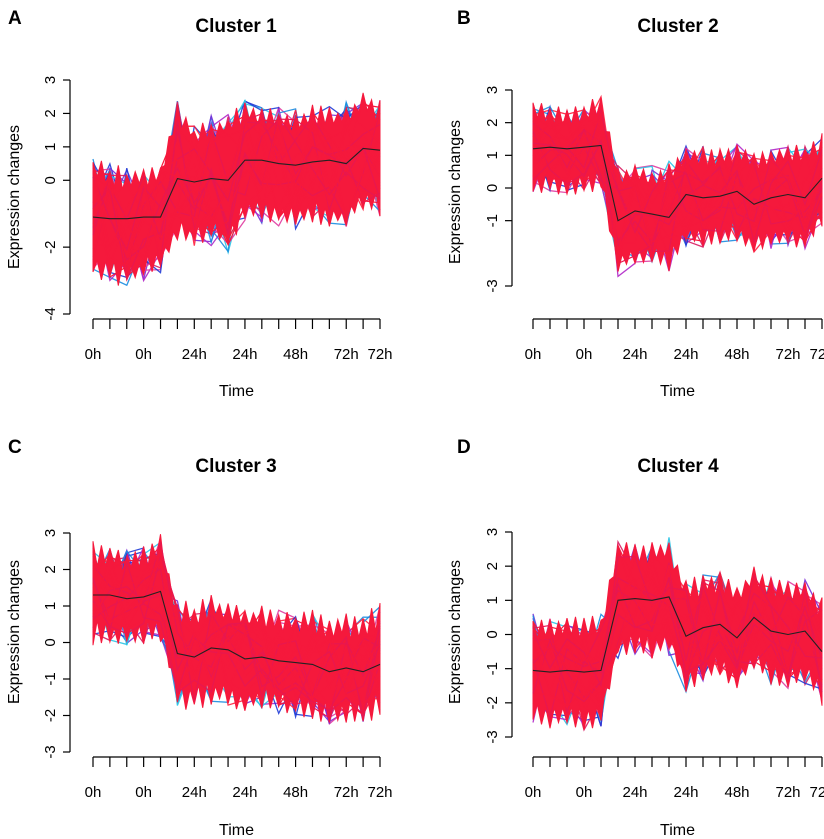 The image size is (824, 839). What do you see at coordinates (464, 18) in the screenshot?
I see `panel-letter: B` at bounding box center [464, 18].